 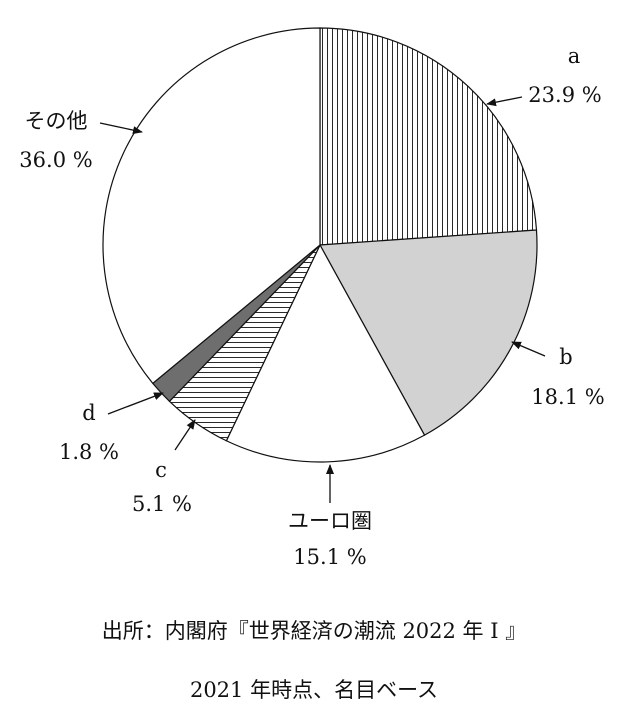 What do you see at coordinates (56, 121) in the screenshot?
I see `slice-label-6: その他` at bounding box center [56, 121].